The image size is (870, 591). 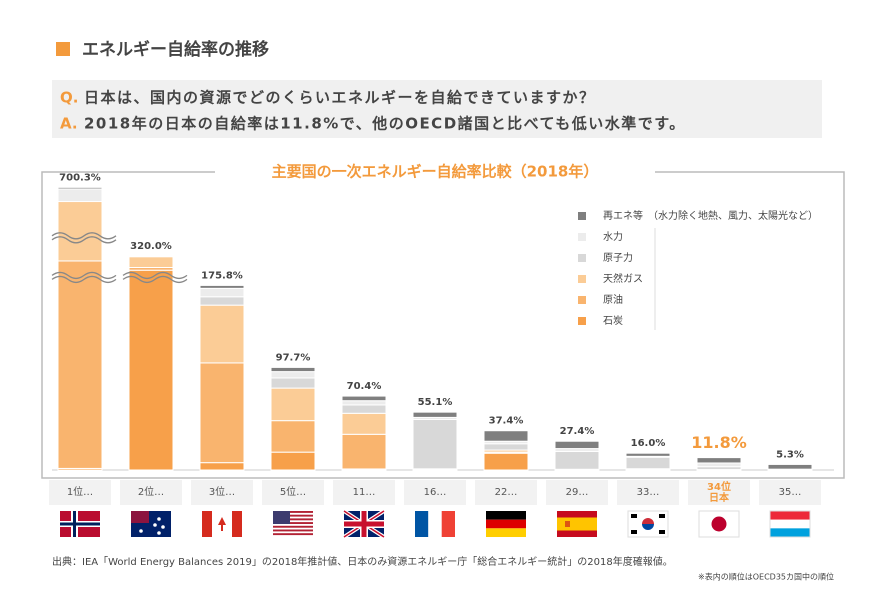 I want to click on q-label: Q., so click(x=69, y=98).